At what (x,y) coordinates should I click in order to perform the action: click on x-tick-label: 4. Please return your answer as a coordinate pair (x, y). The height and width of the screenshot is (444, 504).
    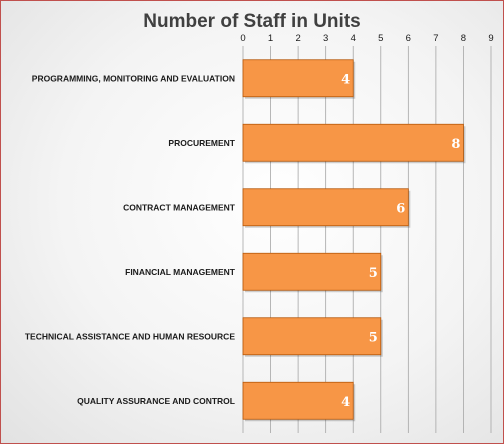
    Looking at the image, I should click on (353, 38).